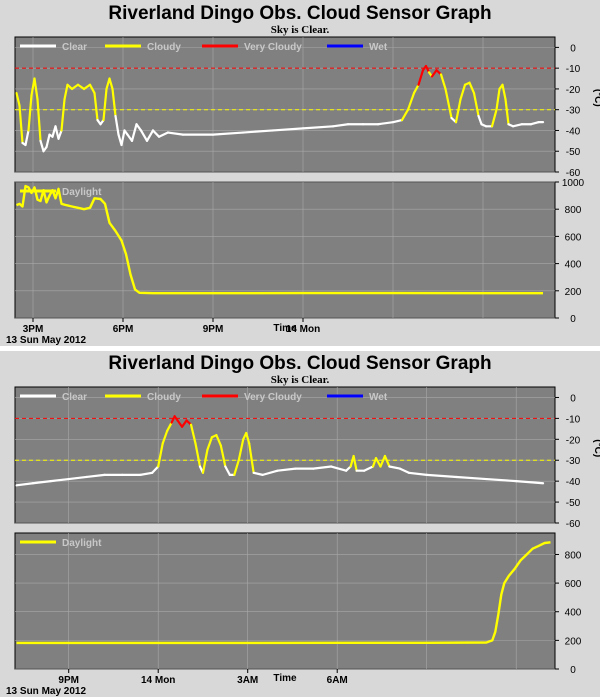 The width and height of the screenshot is (600, 700). What do you see at coordinates (279, 239) in the screenshot?
I see `daylight-series-line` at bounding box center [279, 239].